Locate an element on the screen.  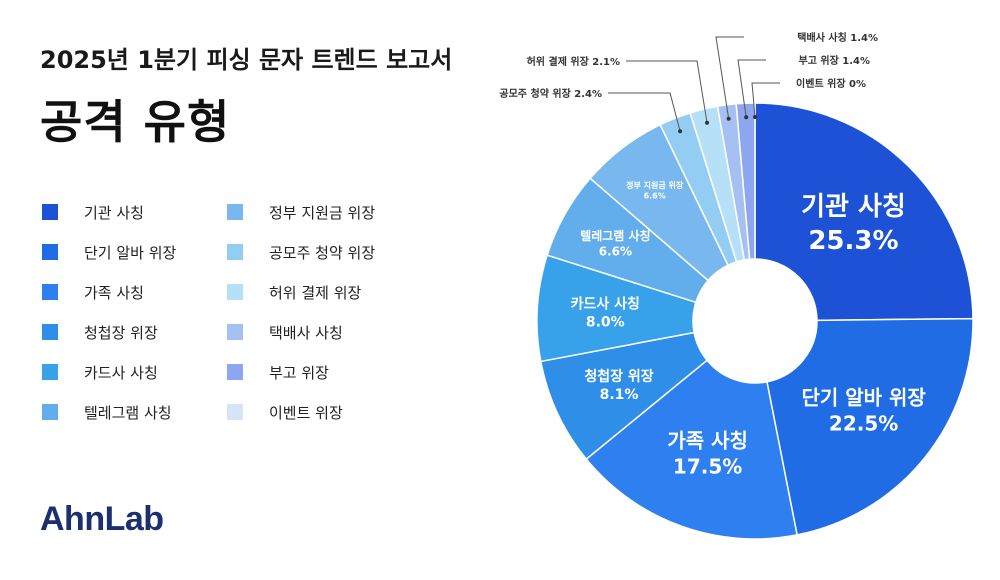
slice-label: 기관 사칭 is located at coordinates (853, 207).